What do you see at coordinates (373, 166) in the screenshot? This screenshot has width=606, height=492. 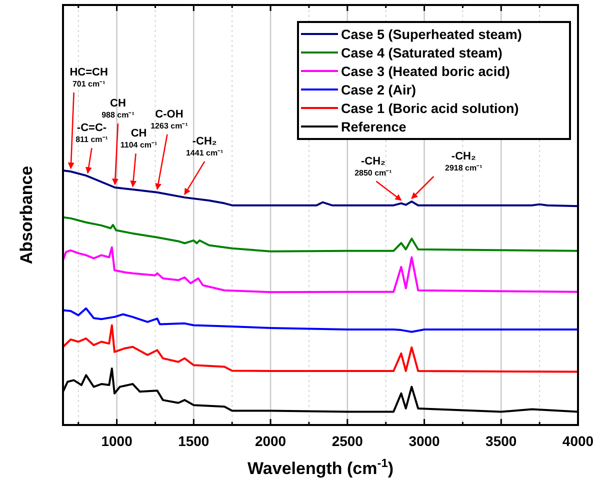 I see `annotation: -CH₂ 2850 cm⁻¹` at bounding box center [373, 166].